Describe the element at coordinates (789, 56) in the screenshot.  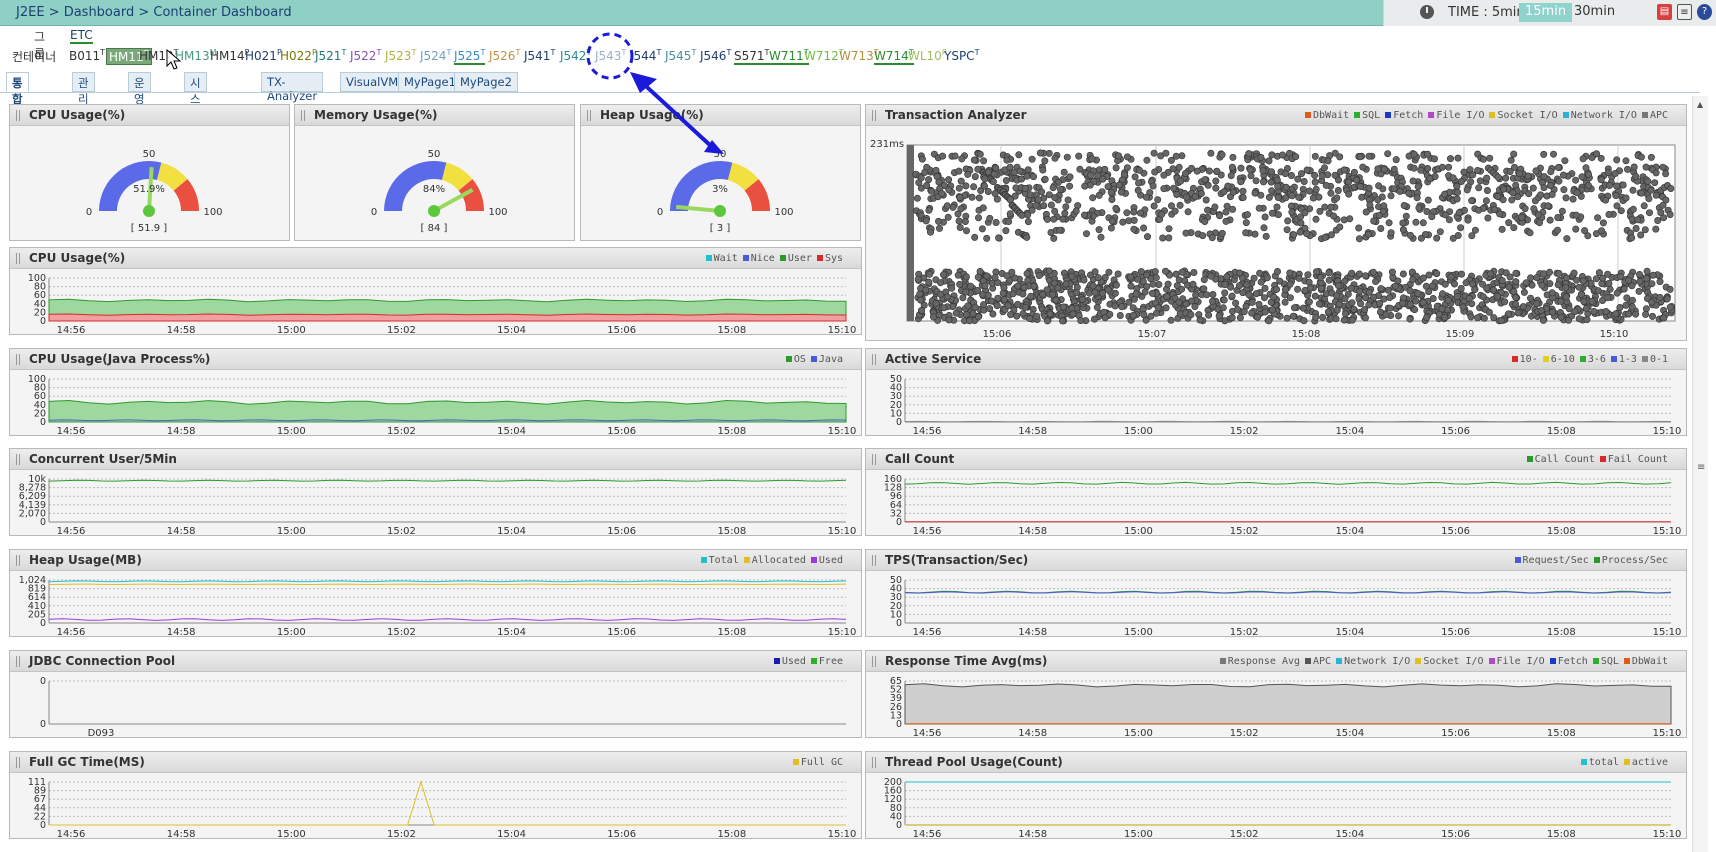
I see `container-chip: W711T` at that location.